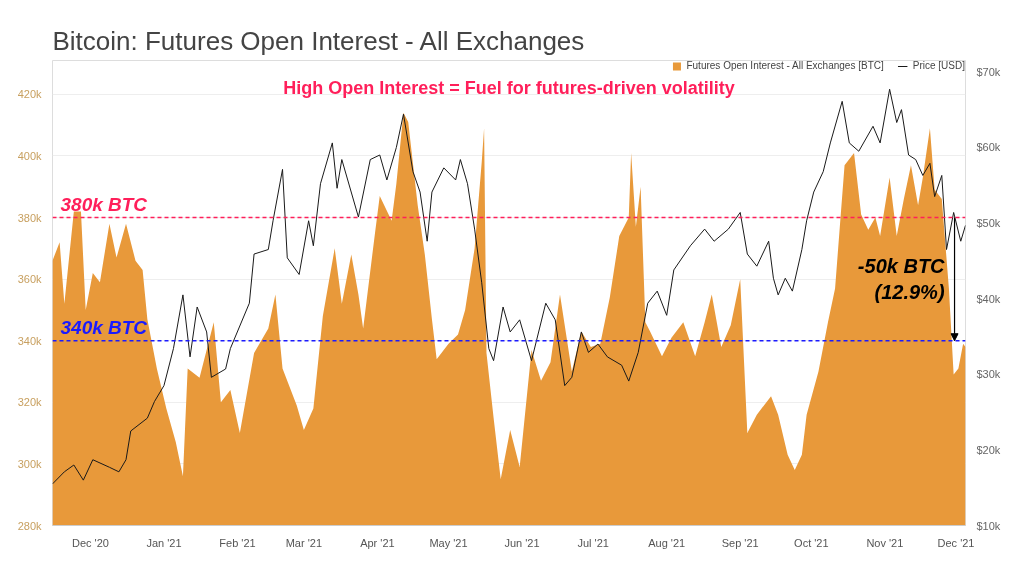  Describe the element at coordinates (988, 525) in the screenshot. I see `y2-tick-label: $10k` at that location.